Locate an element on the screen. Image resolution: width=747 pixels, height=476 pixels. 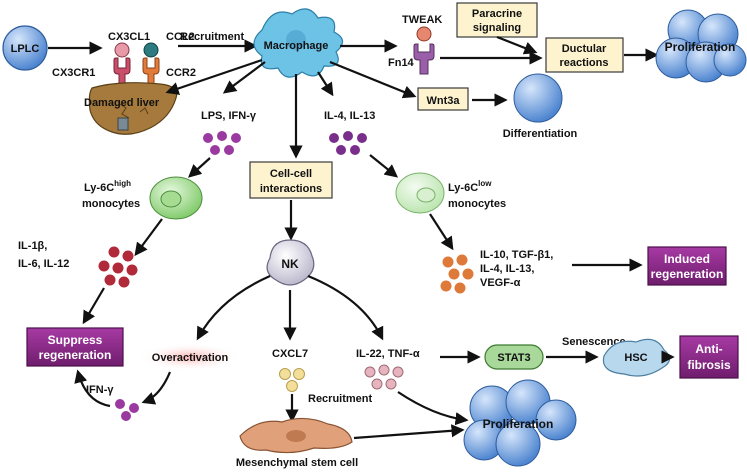
cxcl7-dots is located at coordinates (292, 380).